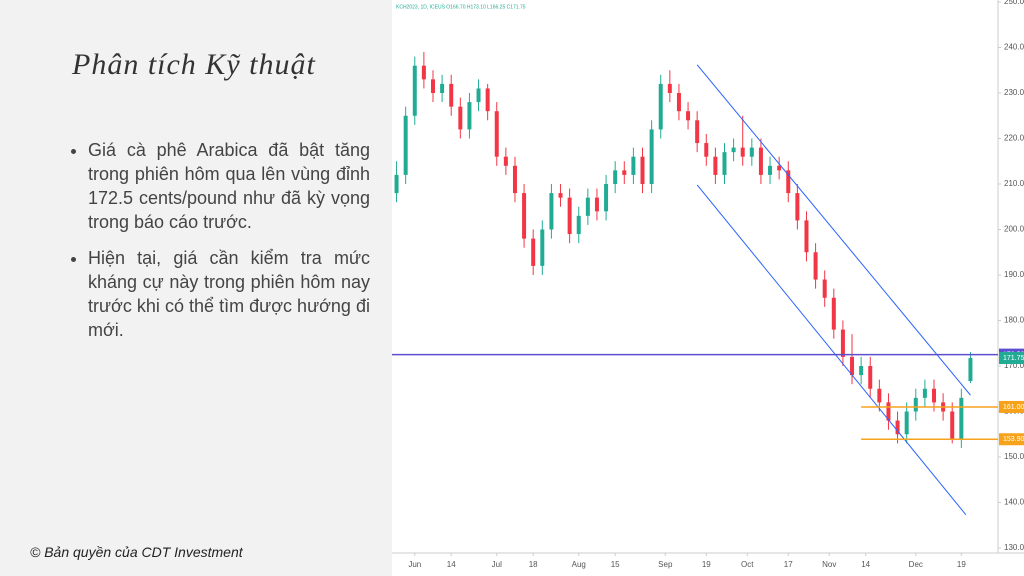  What do you see at coordinates (1014, 47) in the screenshot?
I see `y-tick-label: 240.00` at bounding box center [1014, 47].